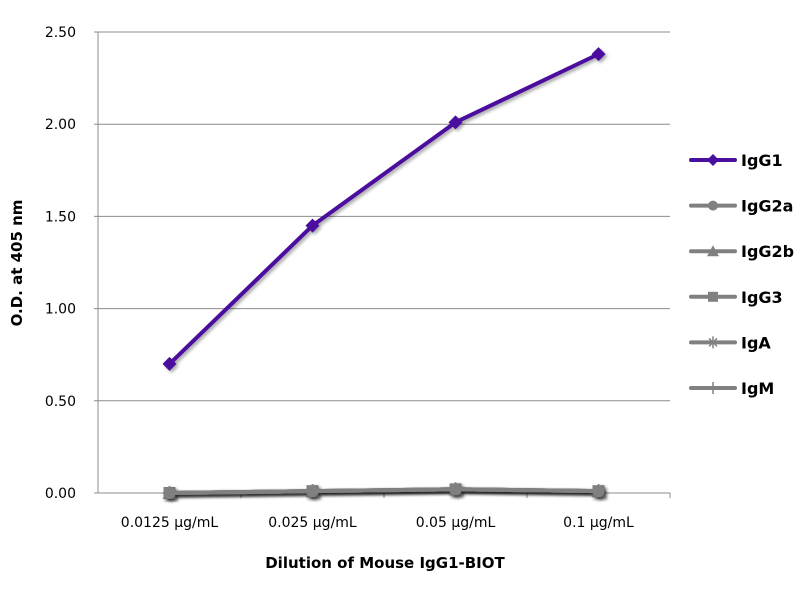  I want to click on legend-label: IgG1, so click(762, 160).